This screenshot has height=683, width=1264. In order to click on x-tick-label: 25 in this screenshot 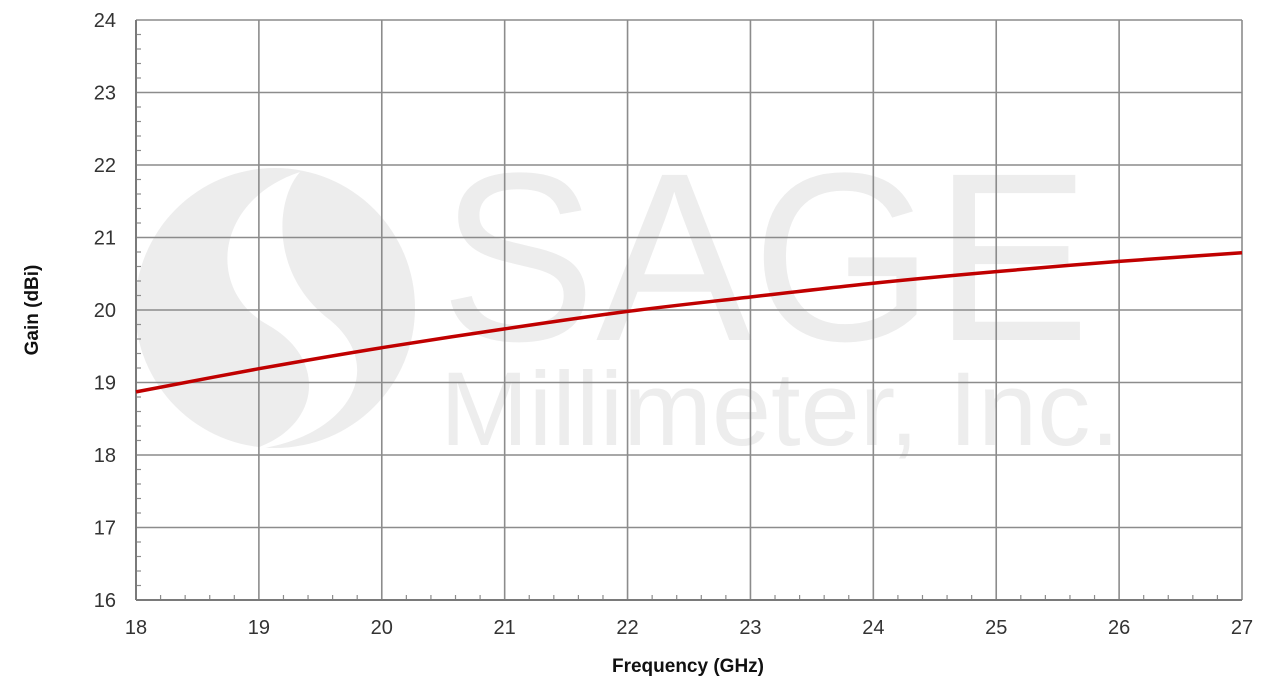, I will do `click(996, 628)`.